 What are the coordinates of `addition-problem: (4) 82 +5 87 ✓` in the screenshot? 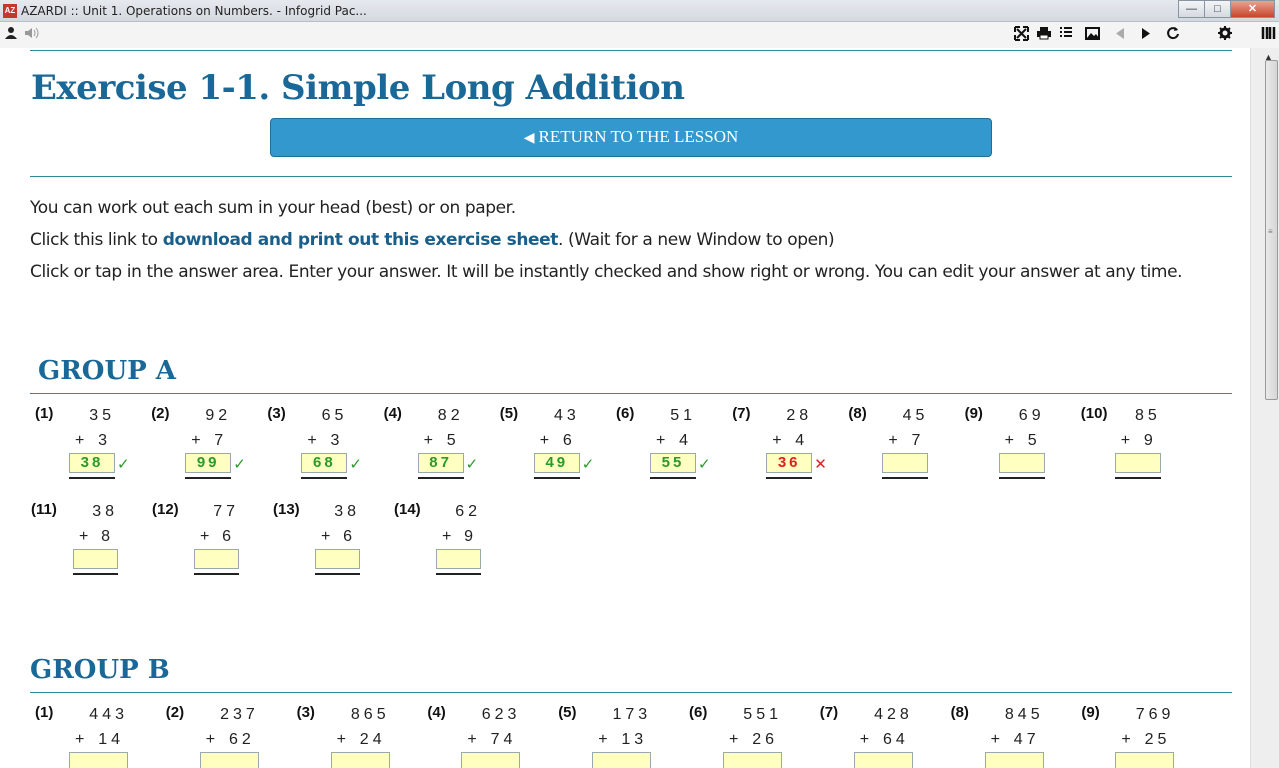 It's located at (440, 445).